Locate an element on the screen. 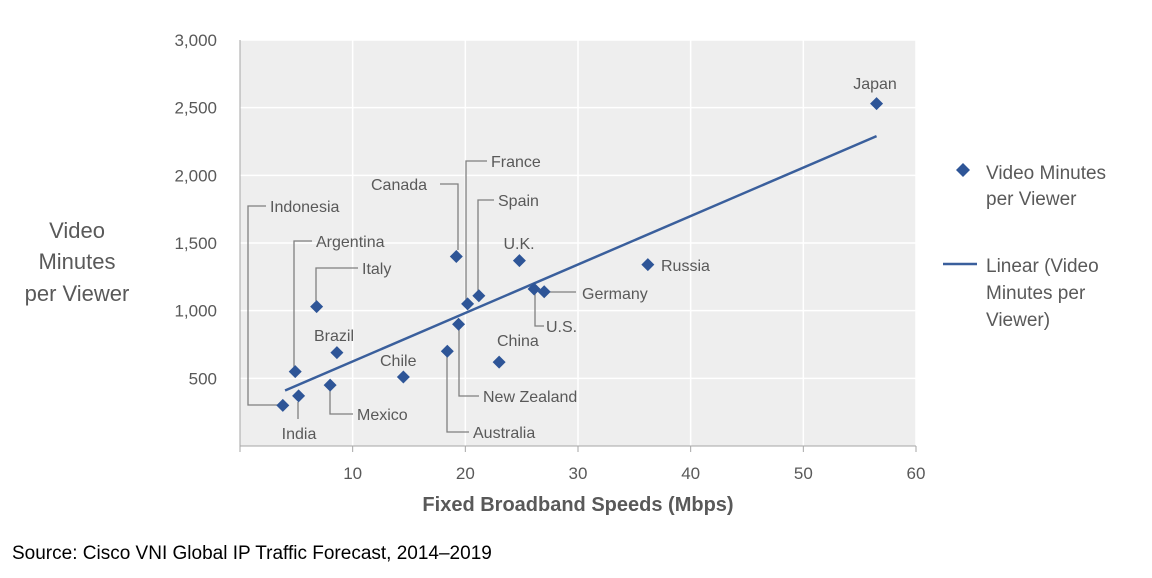  point-china is located at coordinates (499, 362).